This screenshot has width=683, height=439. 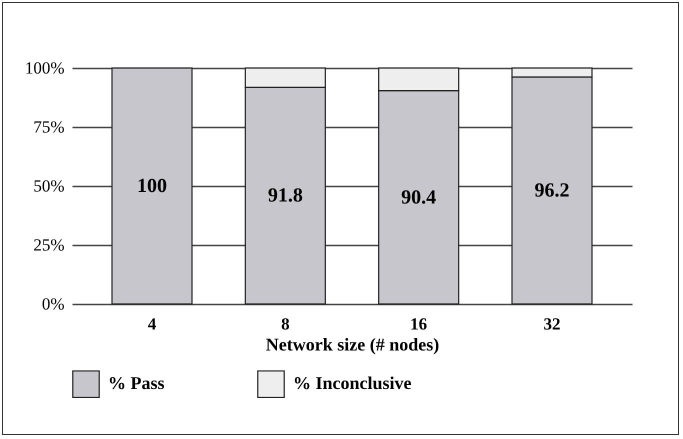 What do you see at coordinates (48, 127) in the screenshot?
I see `y-tick-label: 75%` at bounding box center [48, 127].